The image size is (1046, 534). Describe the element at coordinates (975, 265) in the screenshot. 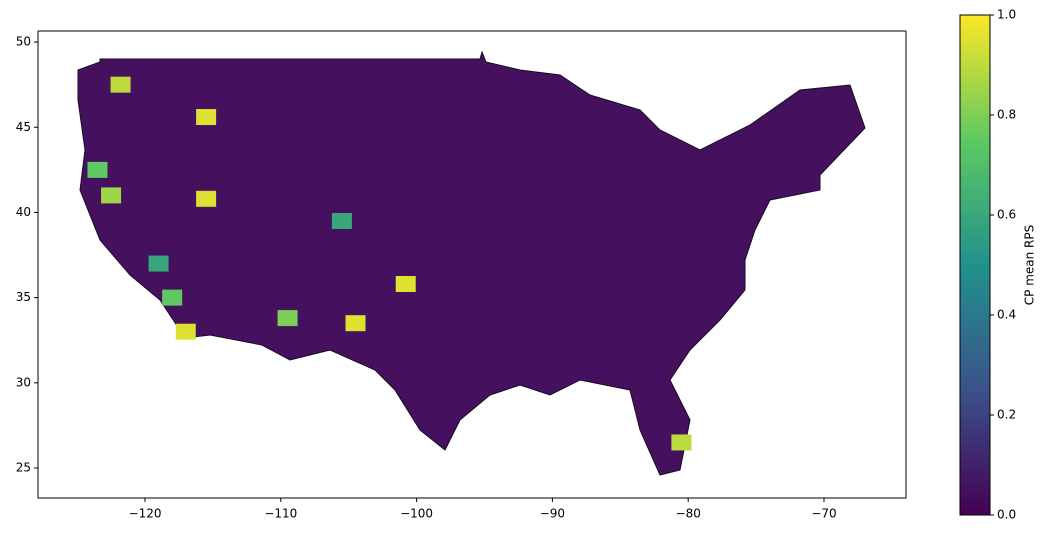

I see `colorbar` at that location.